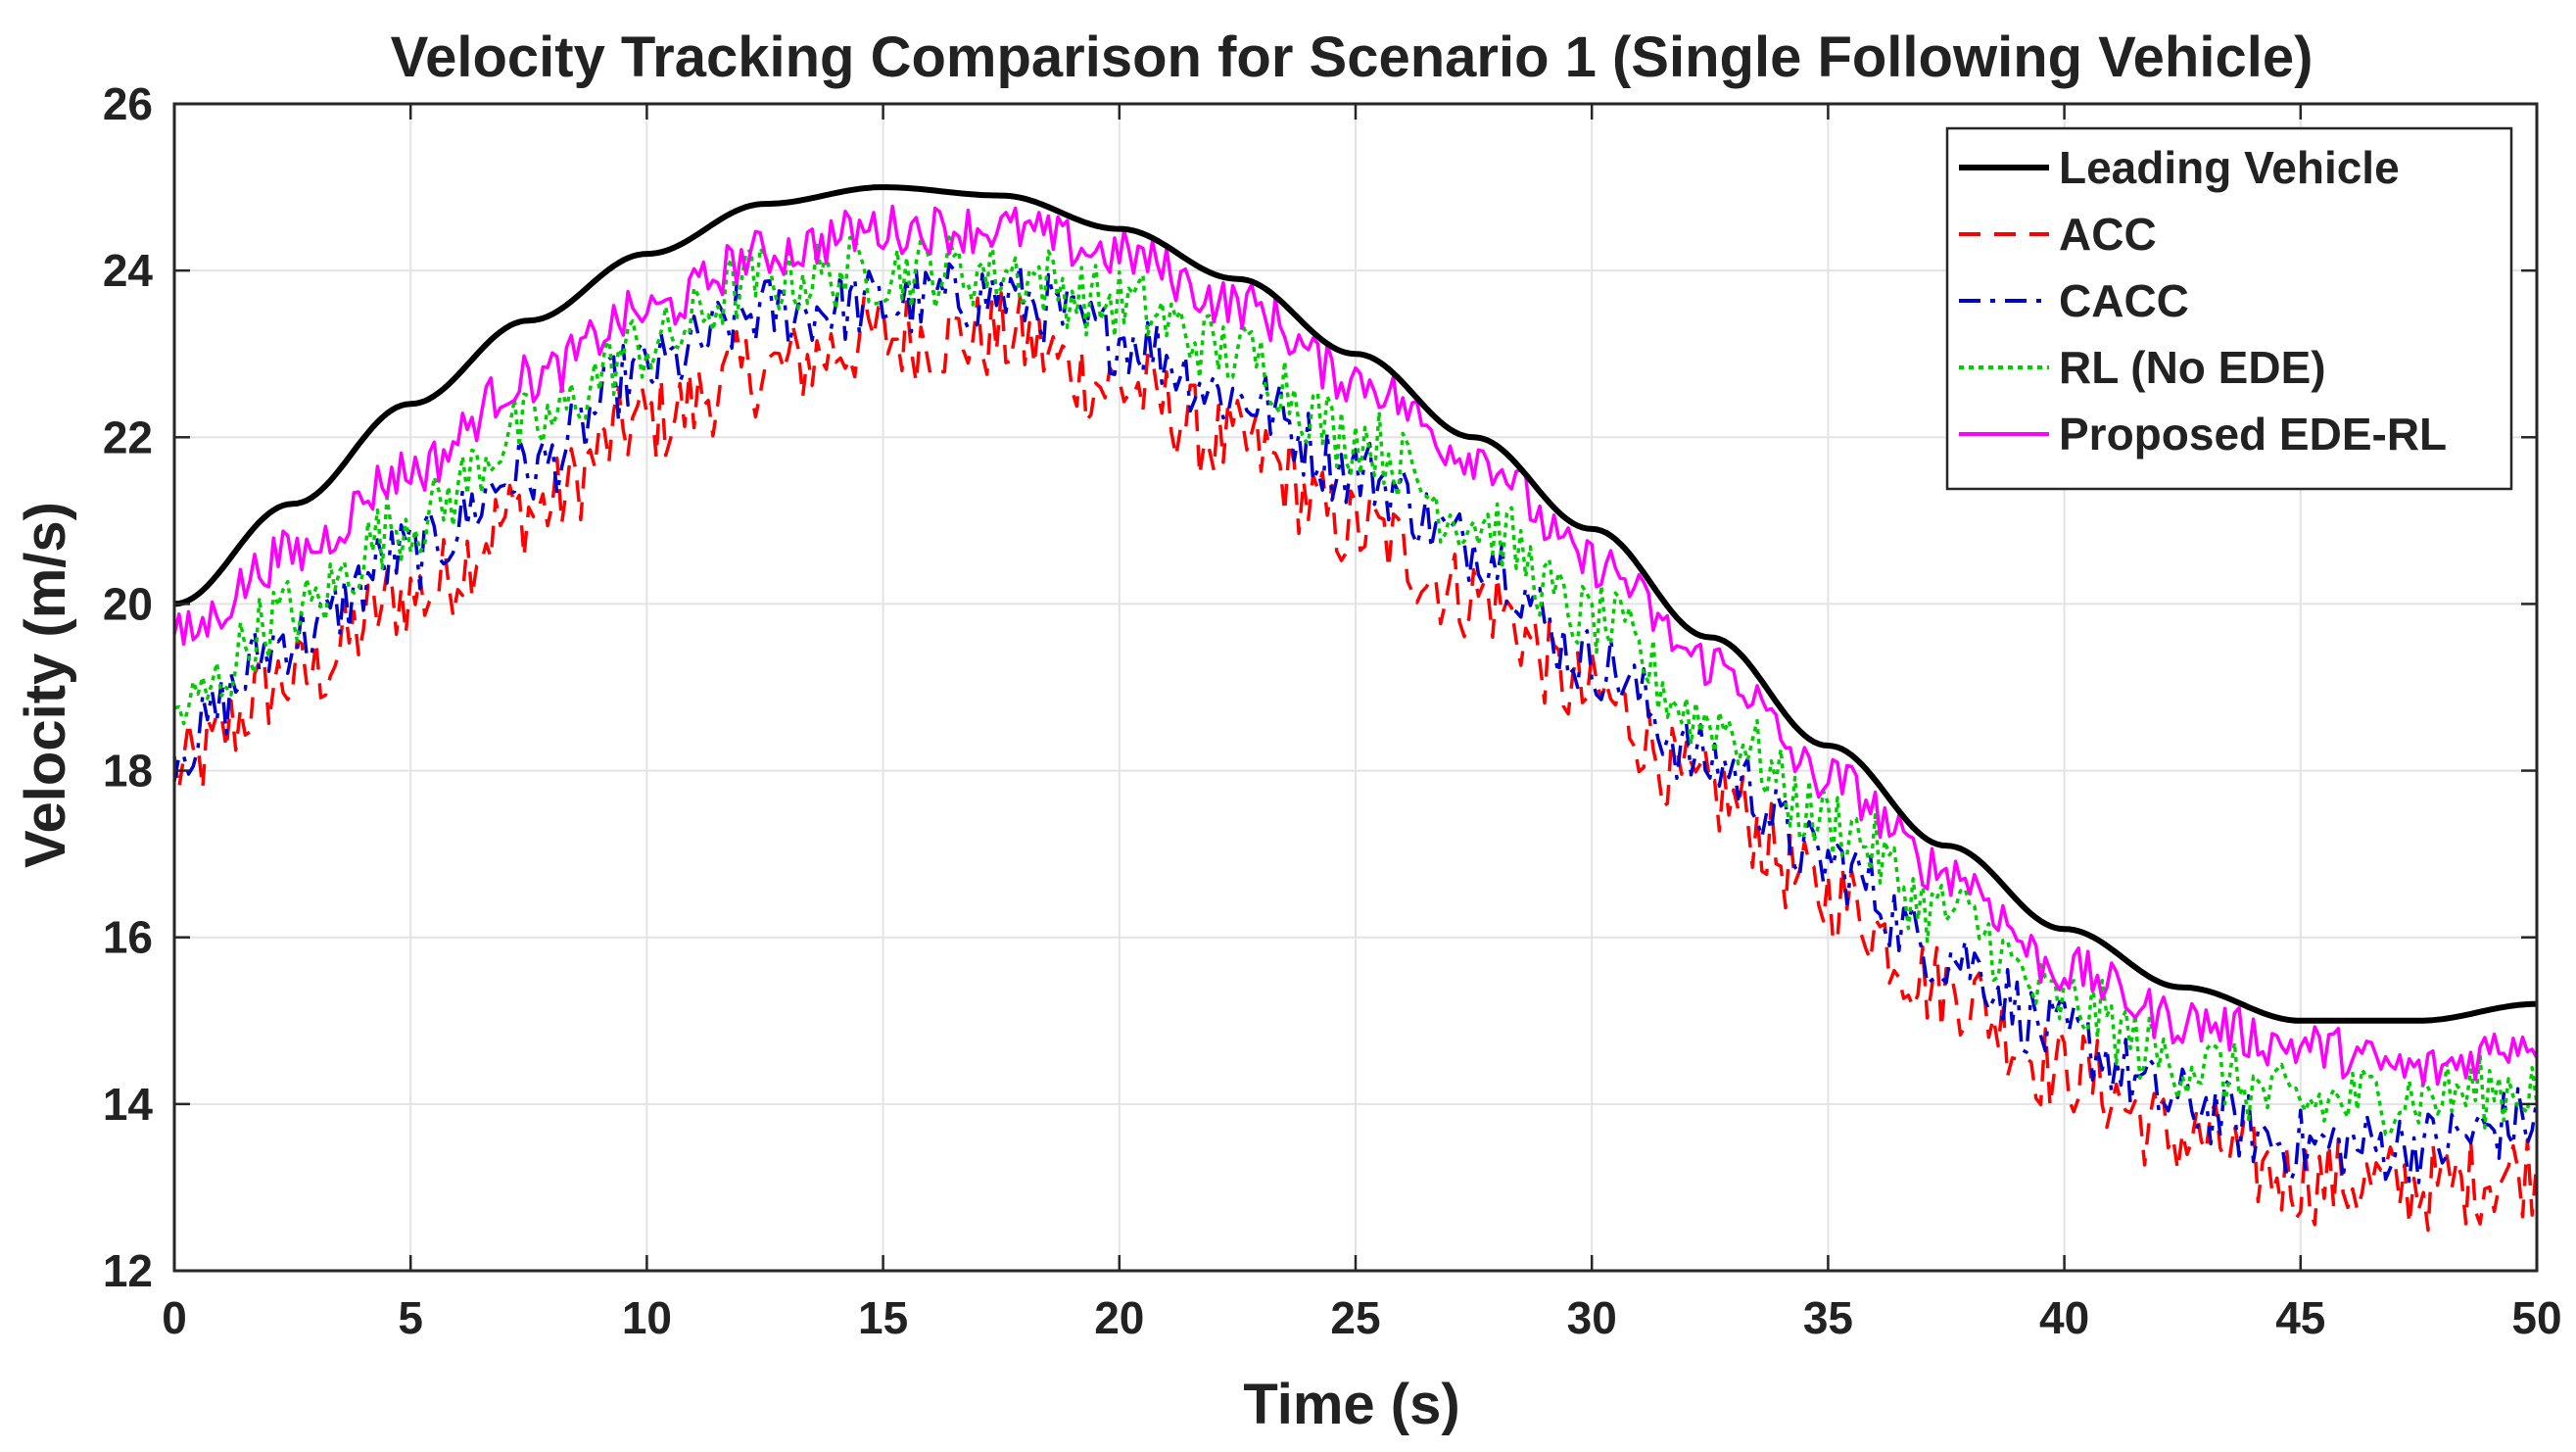 The width and height of the screenshot is (2576, 1452). Describe the element at coordinates (883, 1318) in the screenshot. I see `x-tick-label: 15` at that location.